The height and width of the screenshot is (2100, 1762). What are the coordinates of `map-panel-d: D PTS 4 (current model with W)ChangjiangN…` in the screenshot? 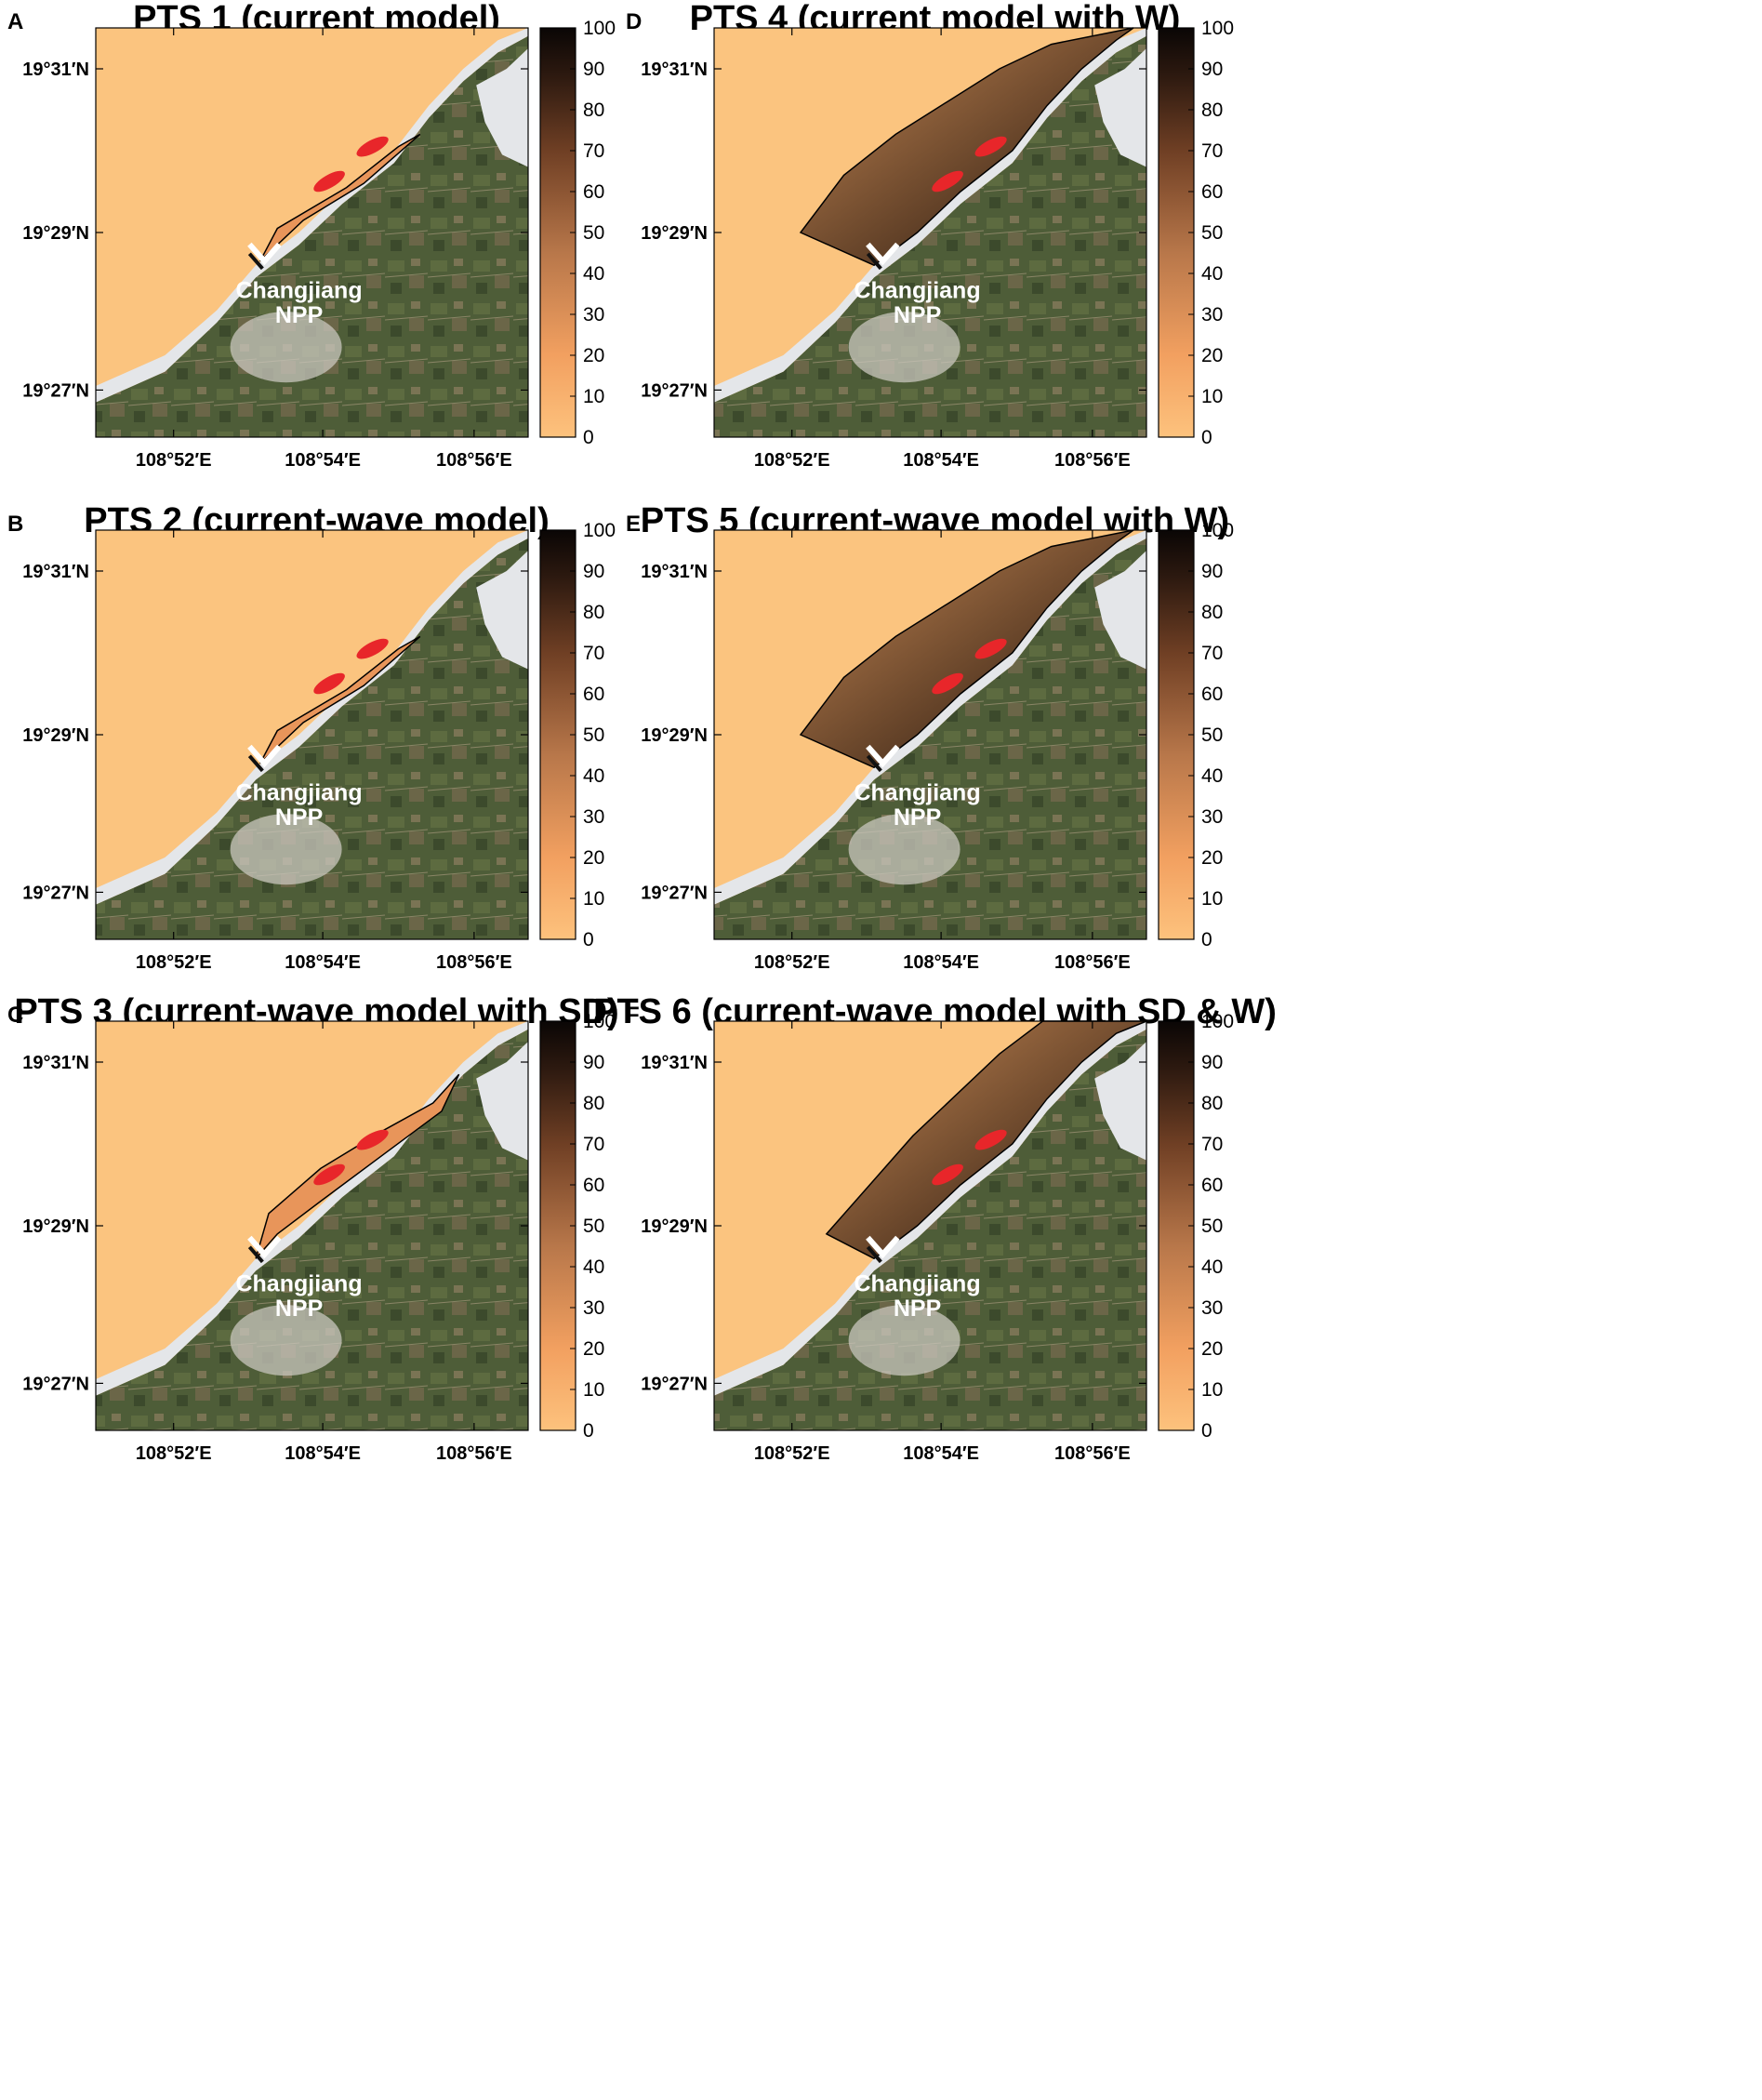 It's located at (930, 236).